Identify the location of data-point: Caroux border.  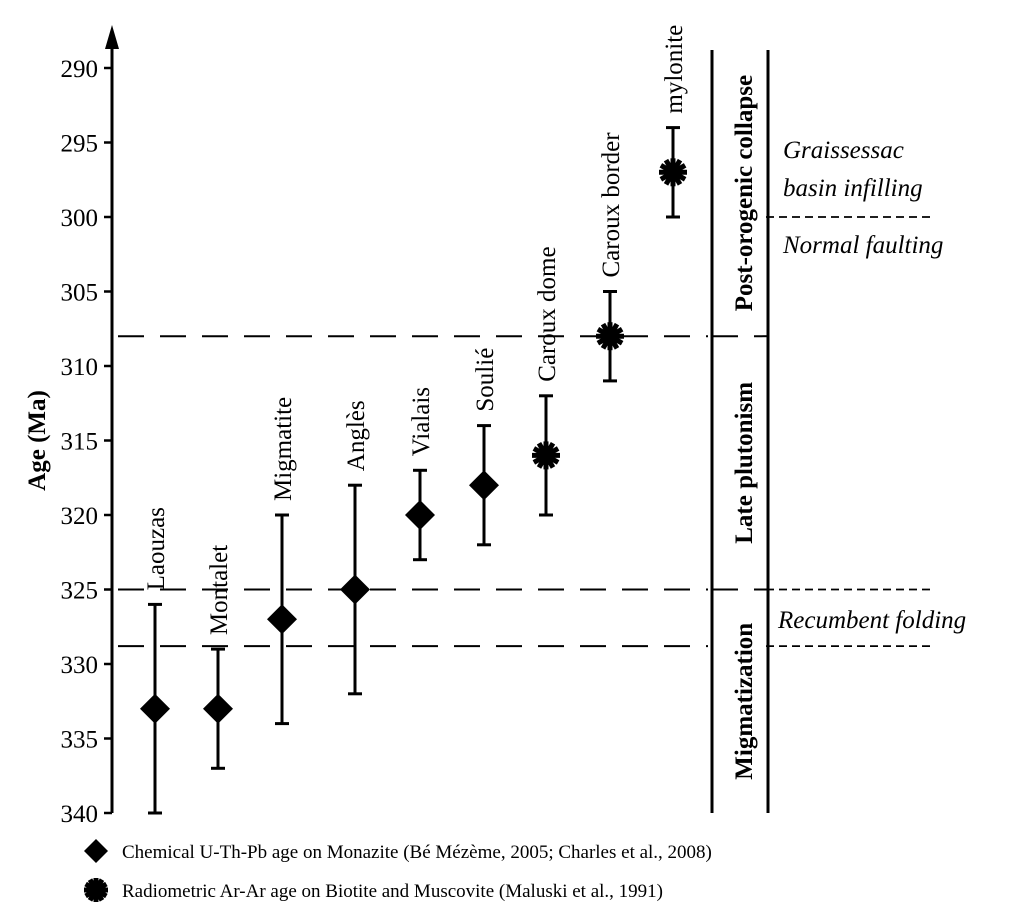
(610, 257).